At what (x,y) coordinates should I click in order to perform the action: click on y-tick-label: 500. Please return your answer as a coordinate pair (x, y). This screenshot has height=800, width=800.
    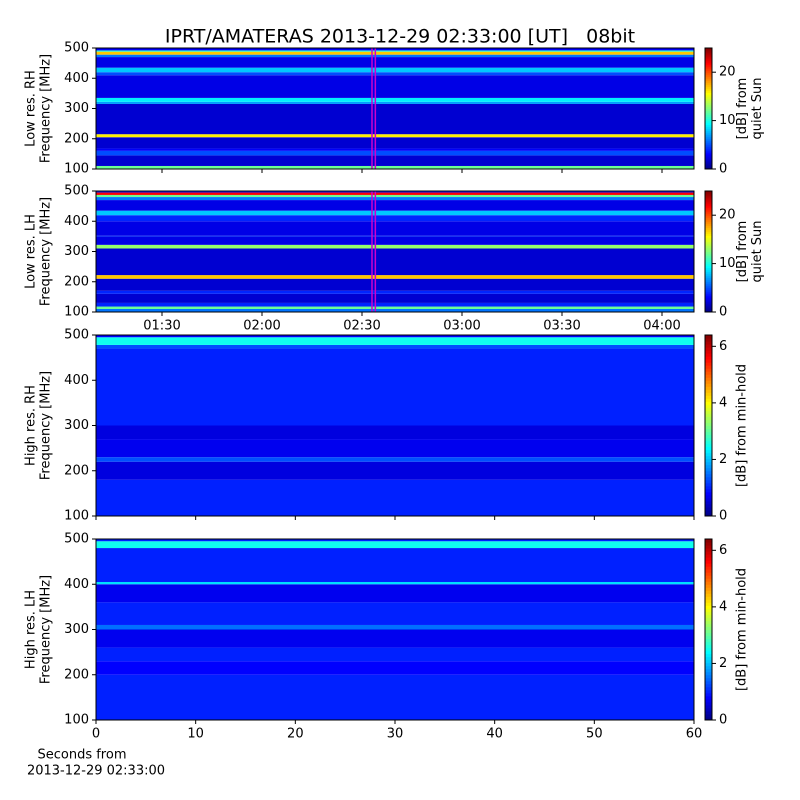
    Looking at the image, I should click on (76, 539).